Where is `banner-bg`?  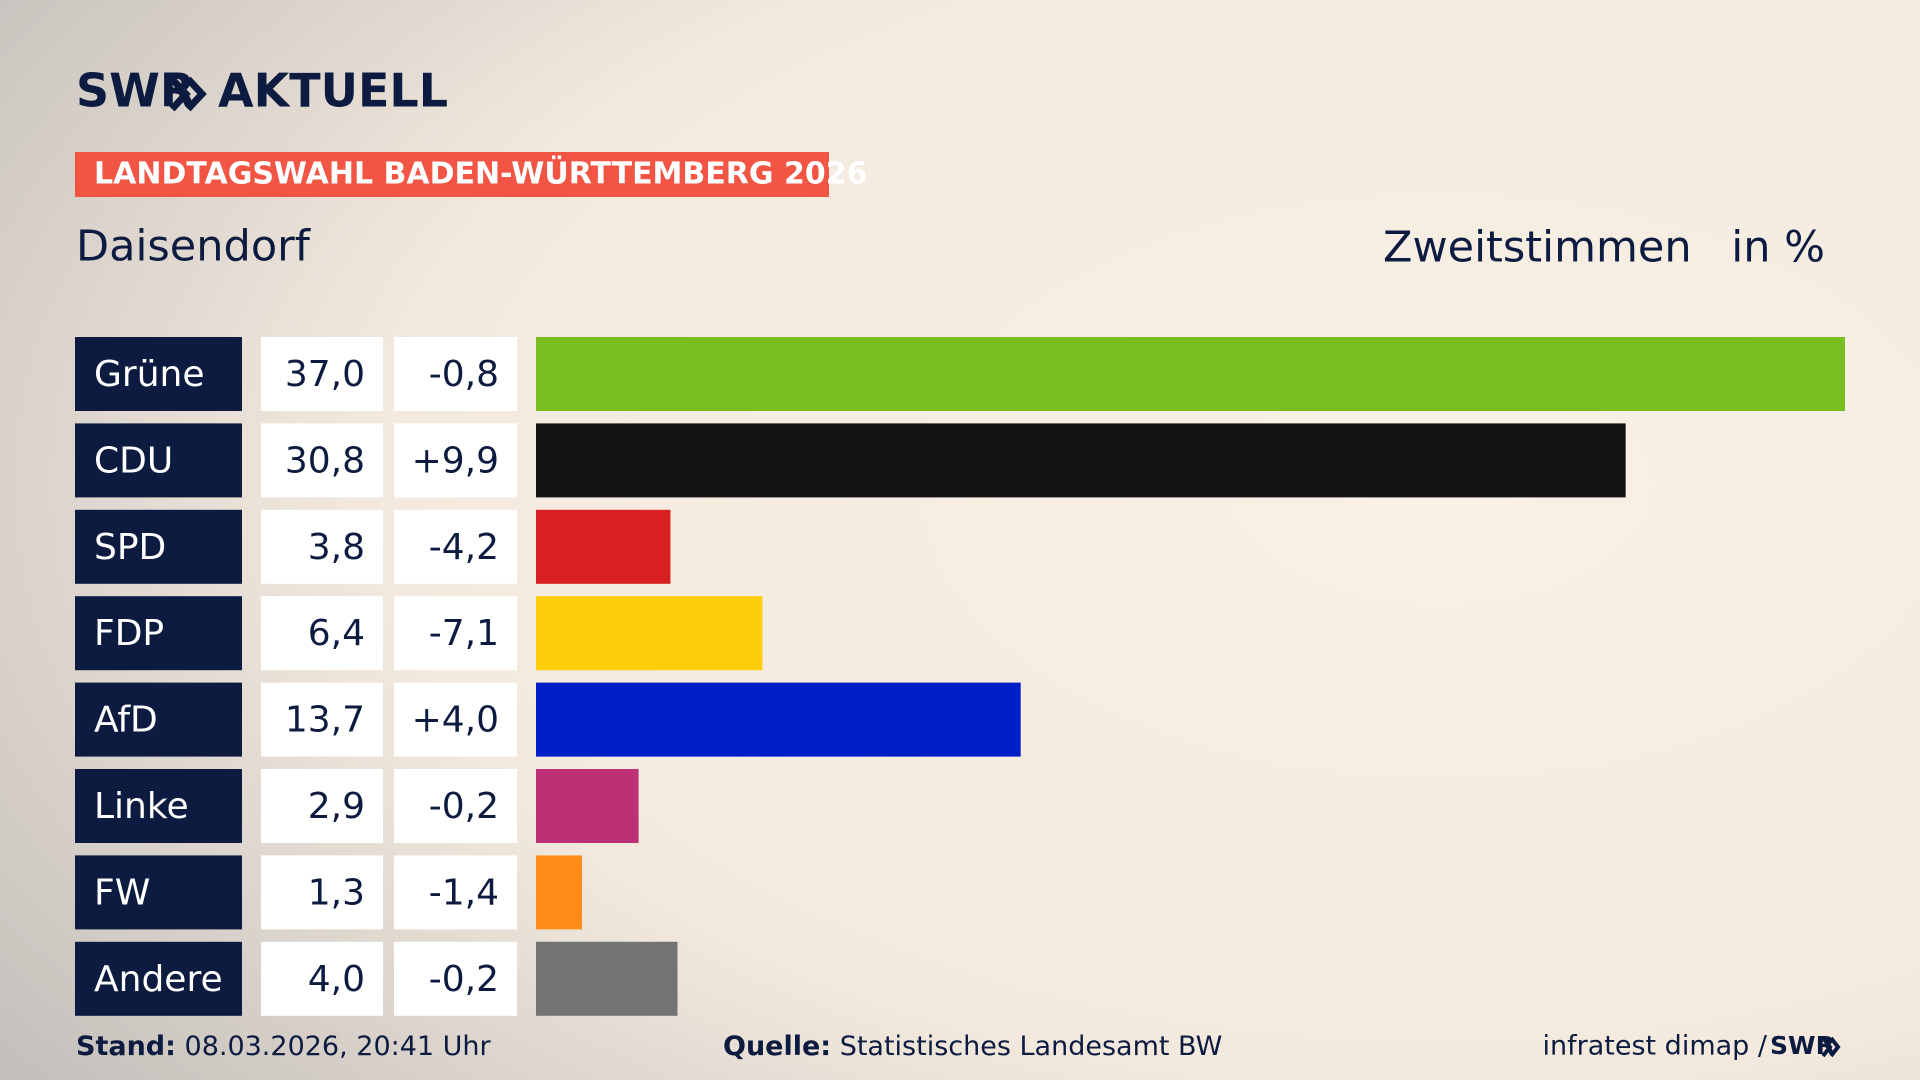
banner-bg is located at coordinates (452, 174).